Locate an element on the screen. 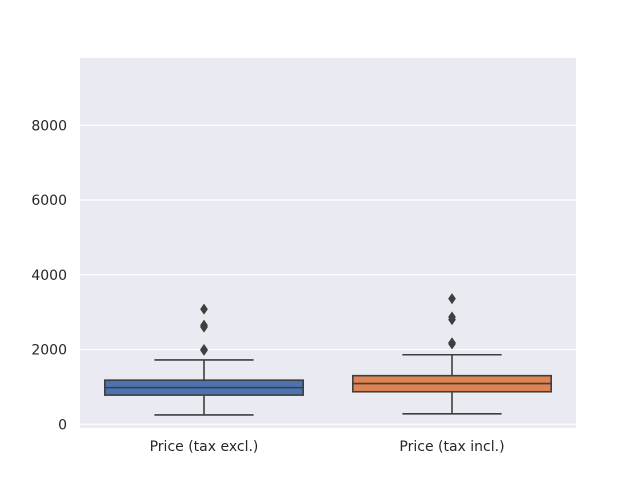  y-tick-labels: 0 2000 4000 6000 8000 is located at coordinates (49, 275).